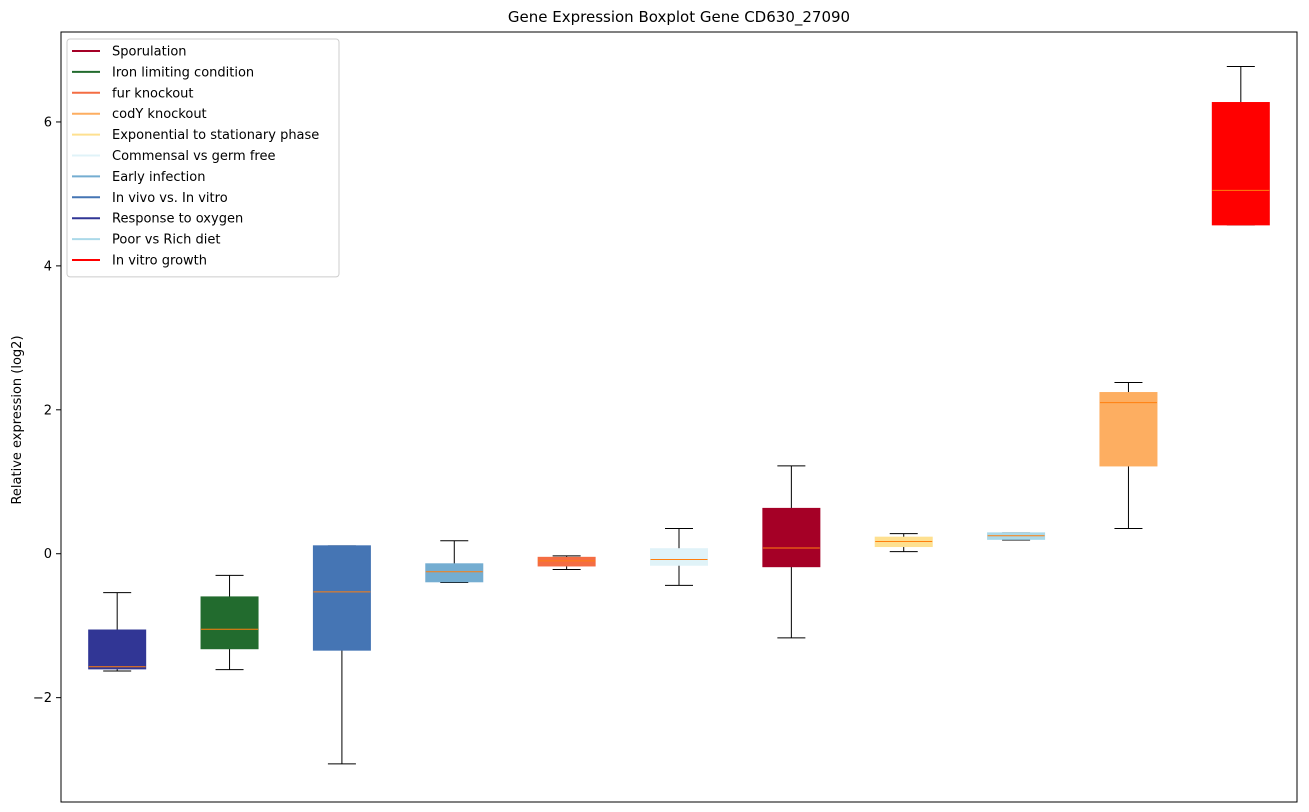 This screenshot has height=812, width=1309. I want to click on legend-frame, so click(203, 158).